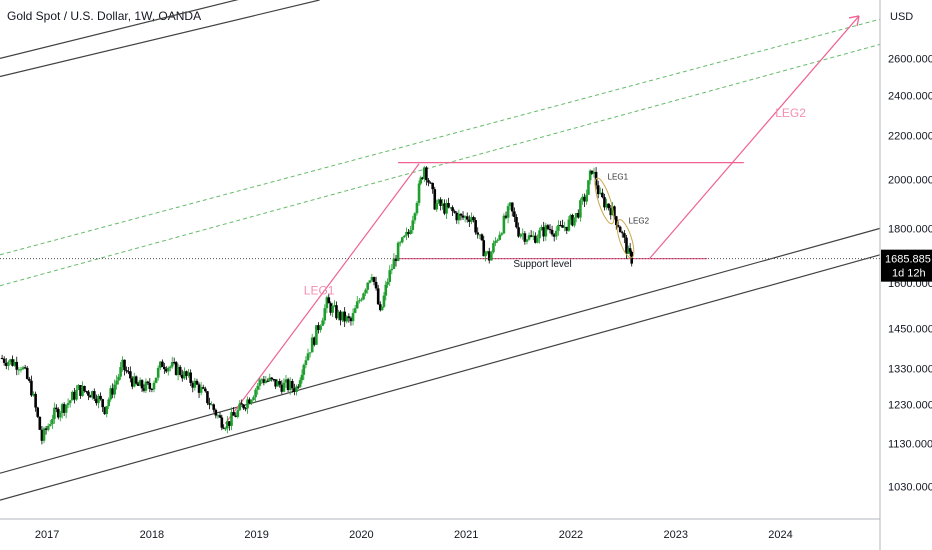 This screenshot has height=550, width=932. Describe the element at coordinates (625, 239) in the screenshot. I see `leg2-ellipse` at that location.